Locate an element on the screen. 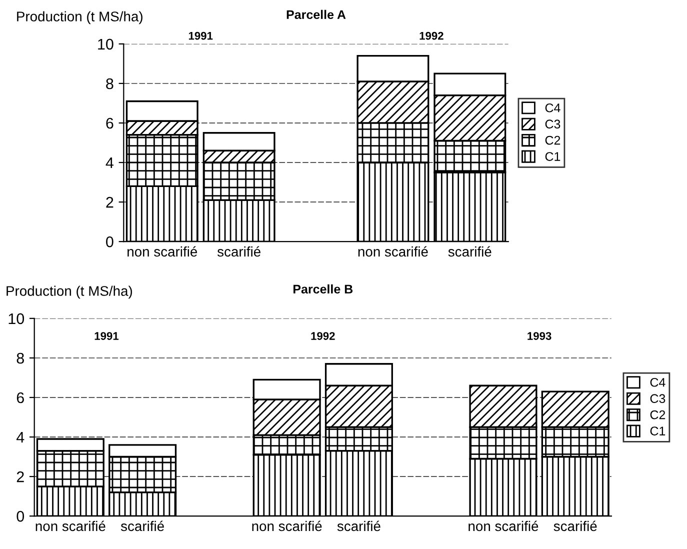  annotation: 1992 is located at coordinates (323, 336).